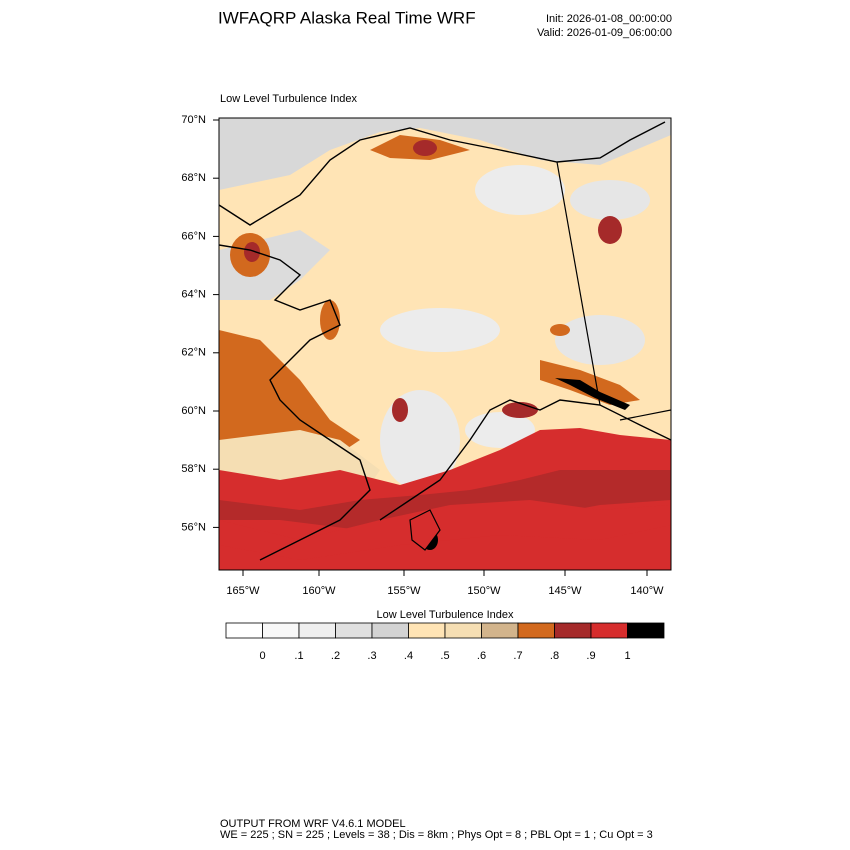  I want to click on latitude-label: 58°N, so click(193, 469).